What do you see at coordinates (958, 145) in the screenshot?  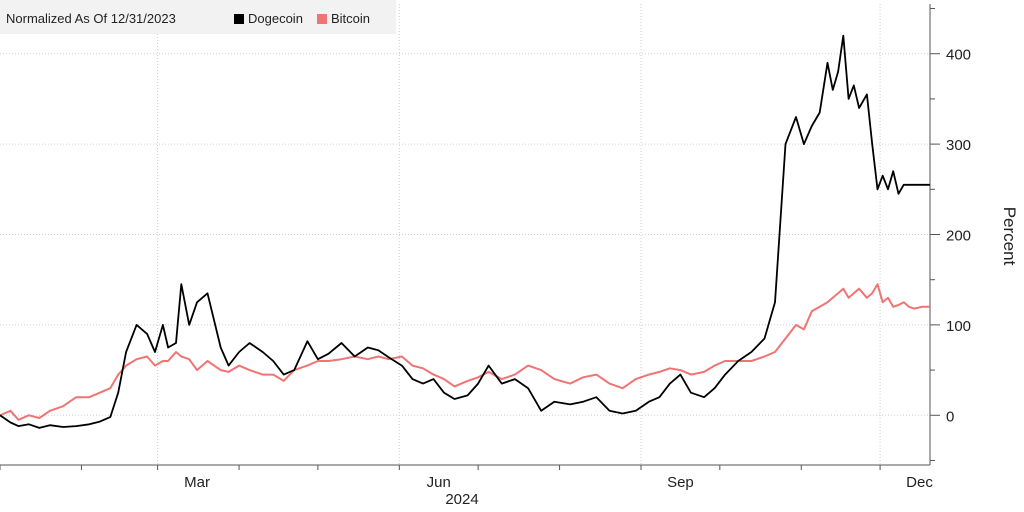 I see `y-tick-label: 300` at bounding box center [958, 145].